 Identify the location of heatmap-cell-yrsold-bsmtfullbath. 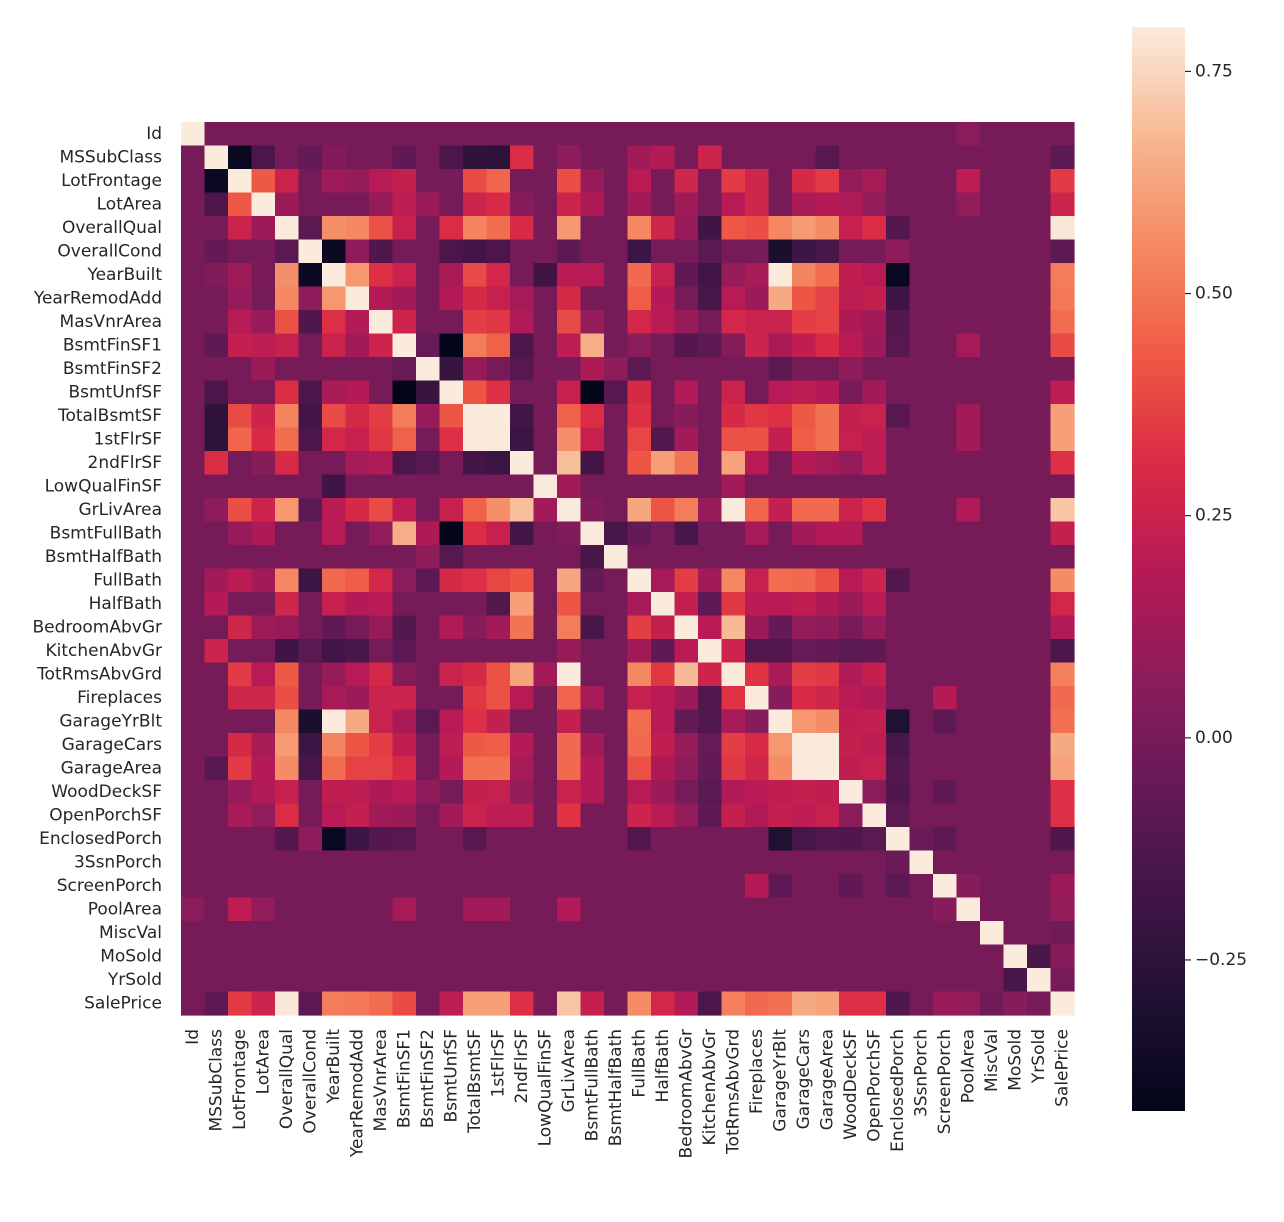
(592, 980).